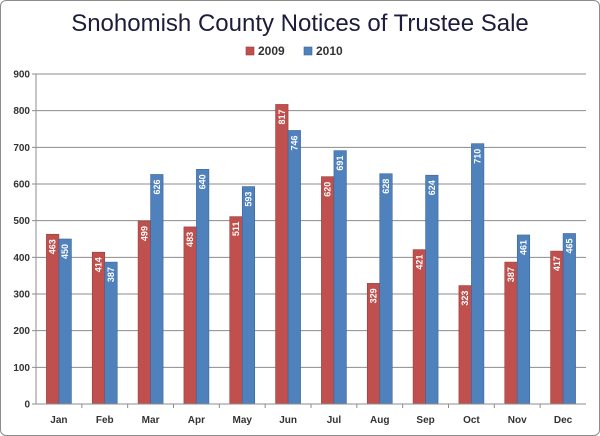  Describe the element at coordinates (511, 333) in the screenshot. I see `bar-2009-Nov` at that location.